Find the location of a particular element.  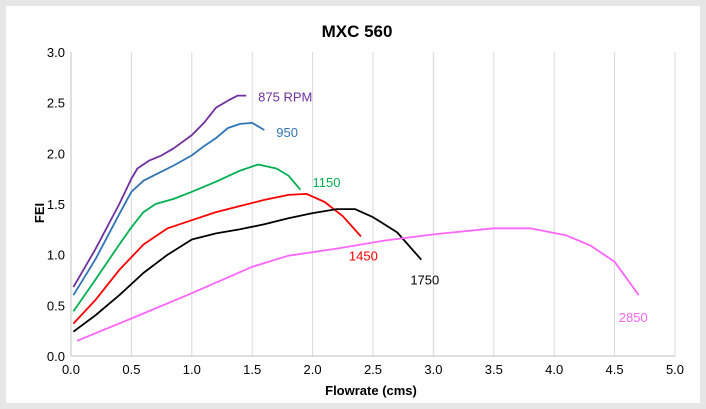

x-tick-label: 1.0 is located at coordinates (192, 369).